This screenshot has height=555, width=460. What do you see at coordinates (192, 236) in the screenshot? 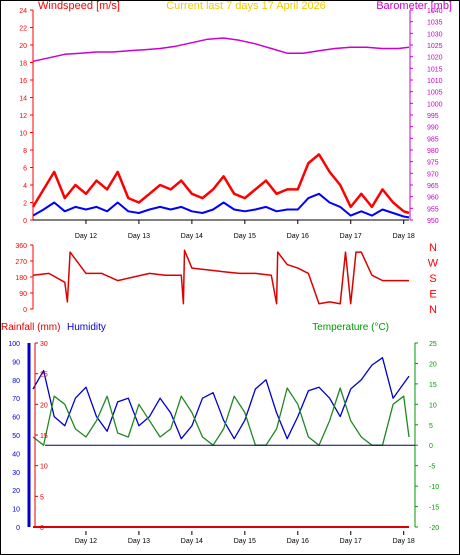
I see `panel1-day-label: Day 14` at bounding box center [192, 236].